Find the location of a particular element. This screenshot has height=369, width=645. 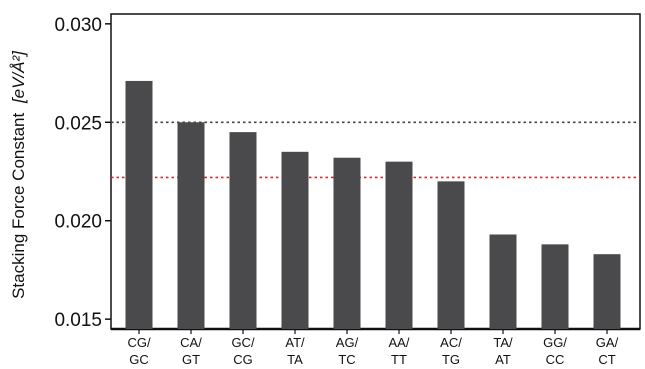

x-tick-label-bottom: TG is located at coordinates (451, 359).